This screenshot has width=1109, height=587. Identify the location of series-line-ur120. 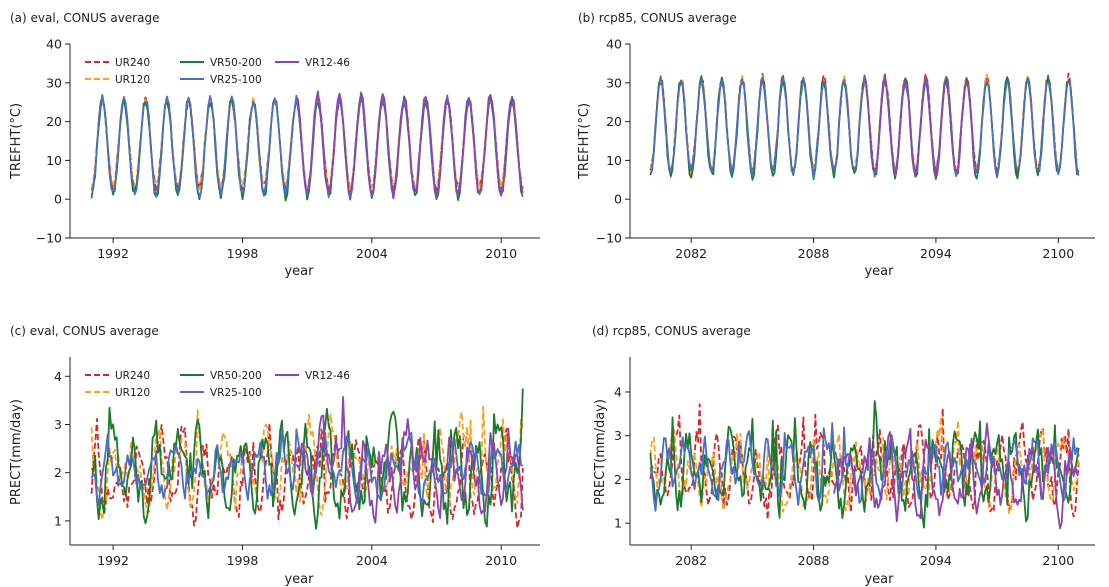
(307, 142).